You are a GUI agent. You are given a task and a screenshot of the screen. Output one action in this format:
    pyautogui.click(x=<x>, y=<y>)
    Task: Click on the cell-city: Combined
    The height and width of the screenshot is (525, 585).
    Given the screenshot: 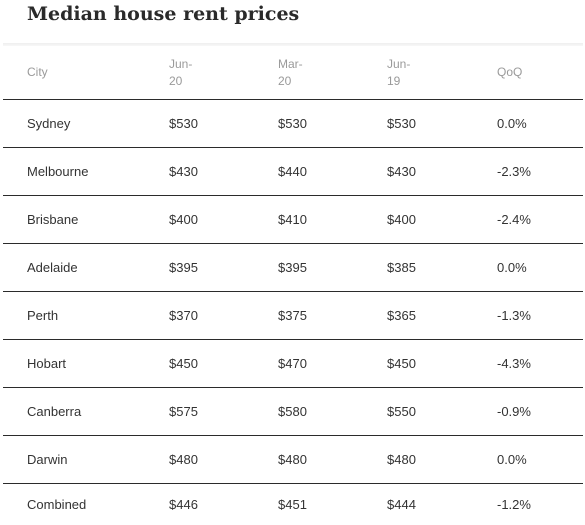 What is the action you would take?
    pyautogui.click(x=57, y=504)
    